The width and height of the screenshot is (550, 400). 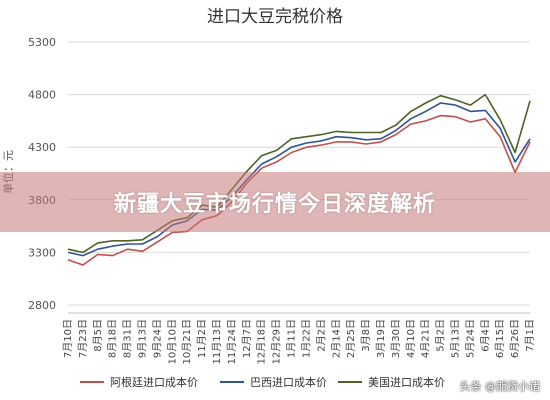 What do you see at coordinates (154, 382) in the screenshot?
I see `legend-label-0: 阿根廷进口成本价` at bounding box center [154, 382].